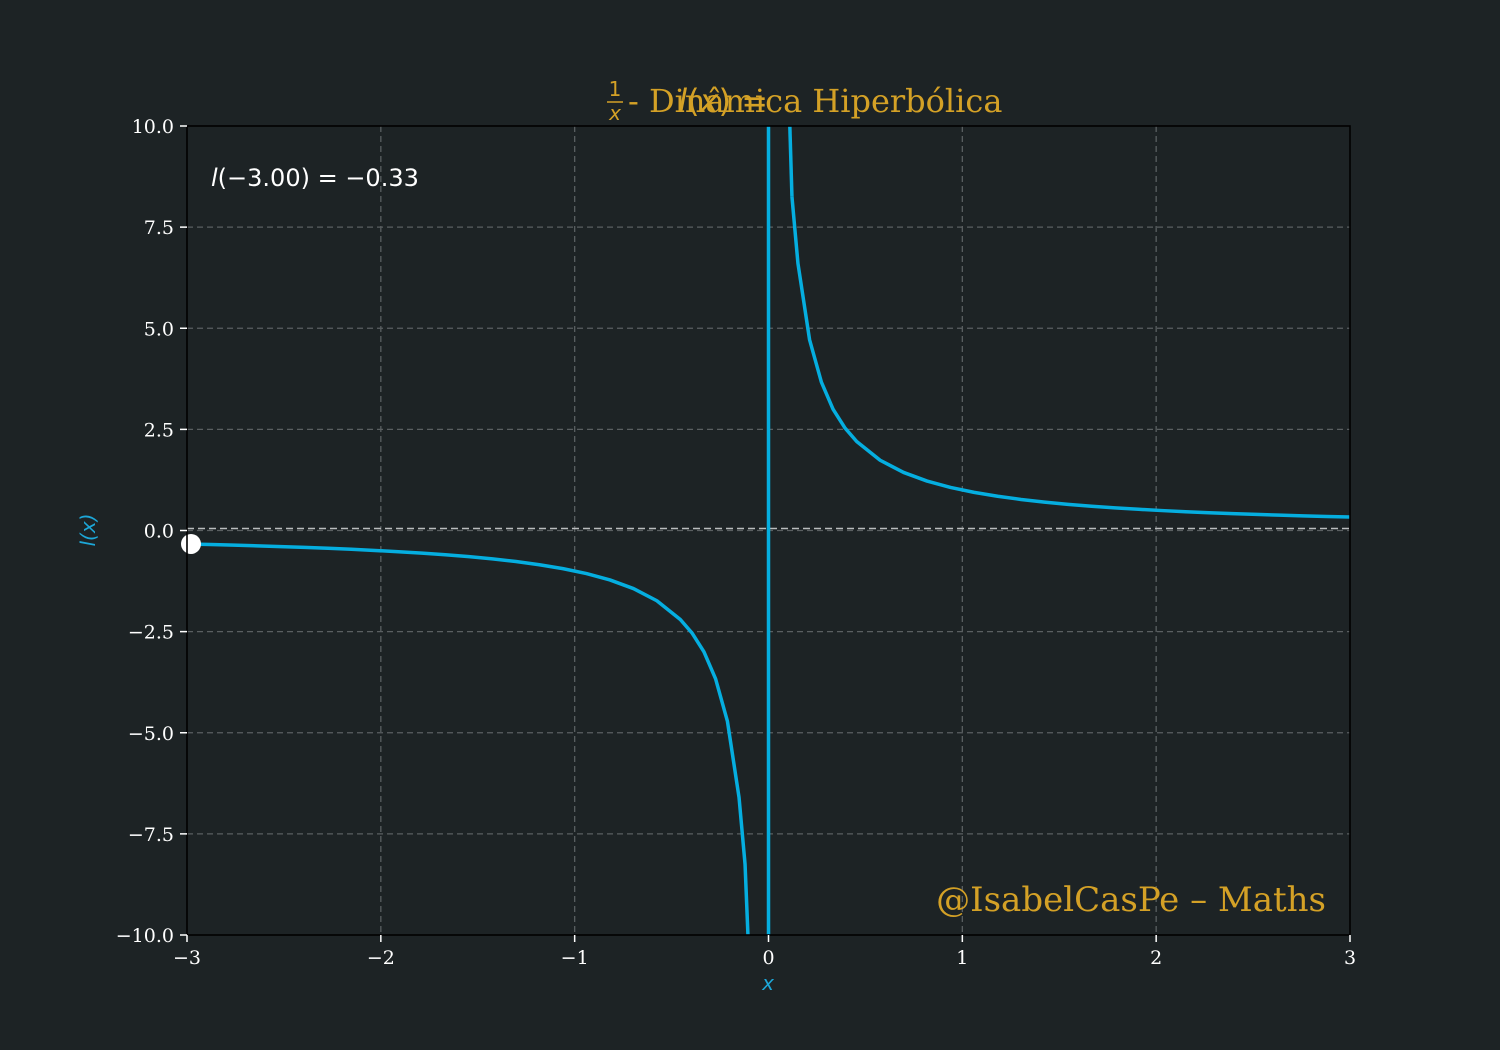 This screenshot has height=1050, width=1500. What do you see at coordinates (264, 178) in the screenshot?
I see `annotation-arg: (−3.00)` at bounding box center [264, 178].